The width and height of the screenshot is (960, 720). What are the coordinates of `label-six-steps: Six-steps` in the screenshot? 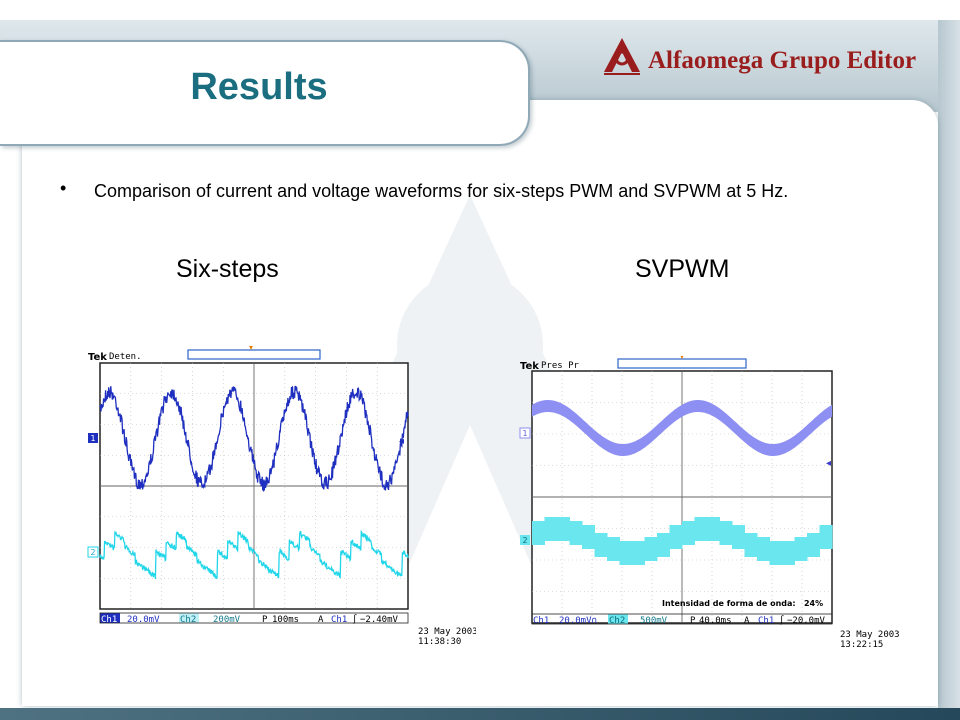 It's located at (227, 269).